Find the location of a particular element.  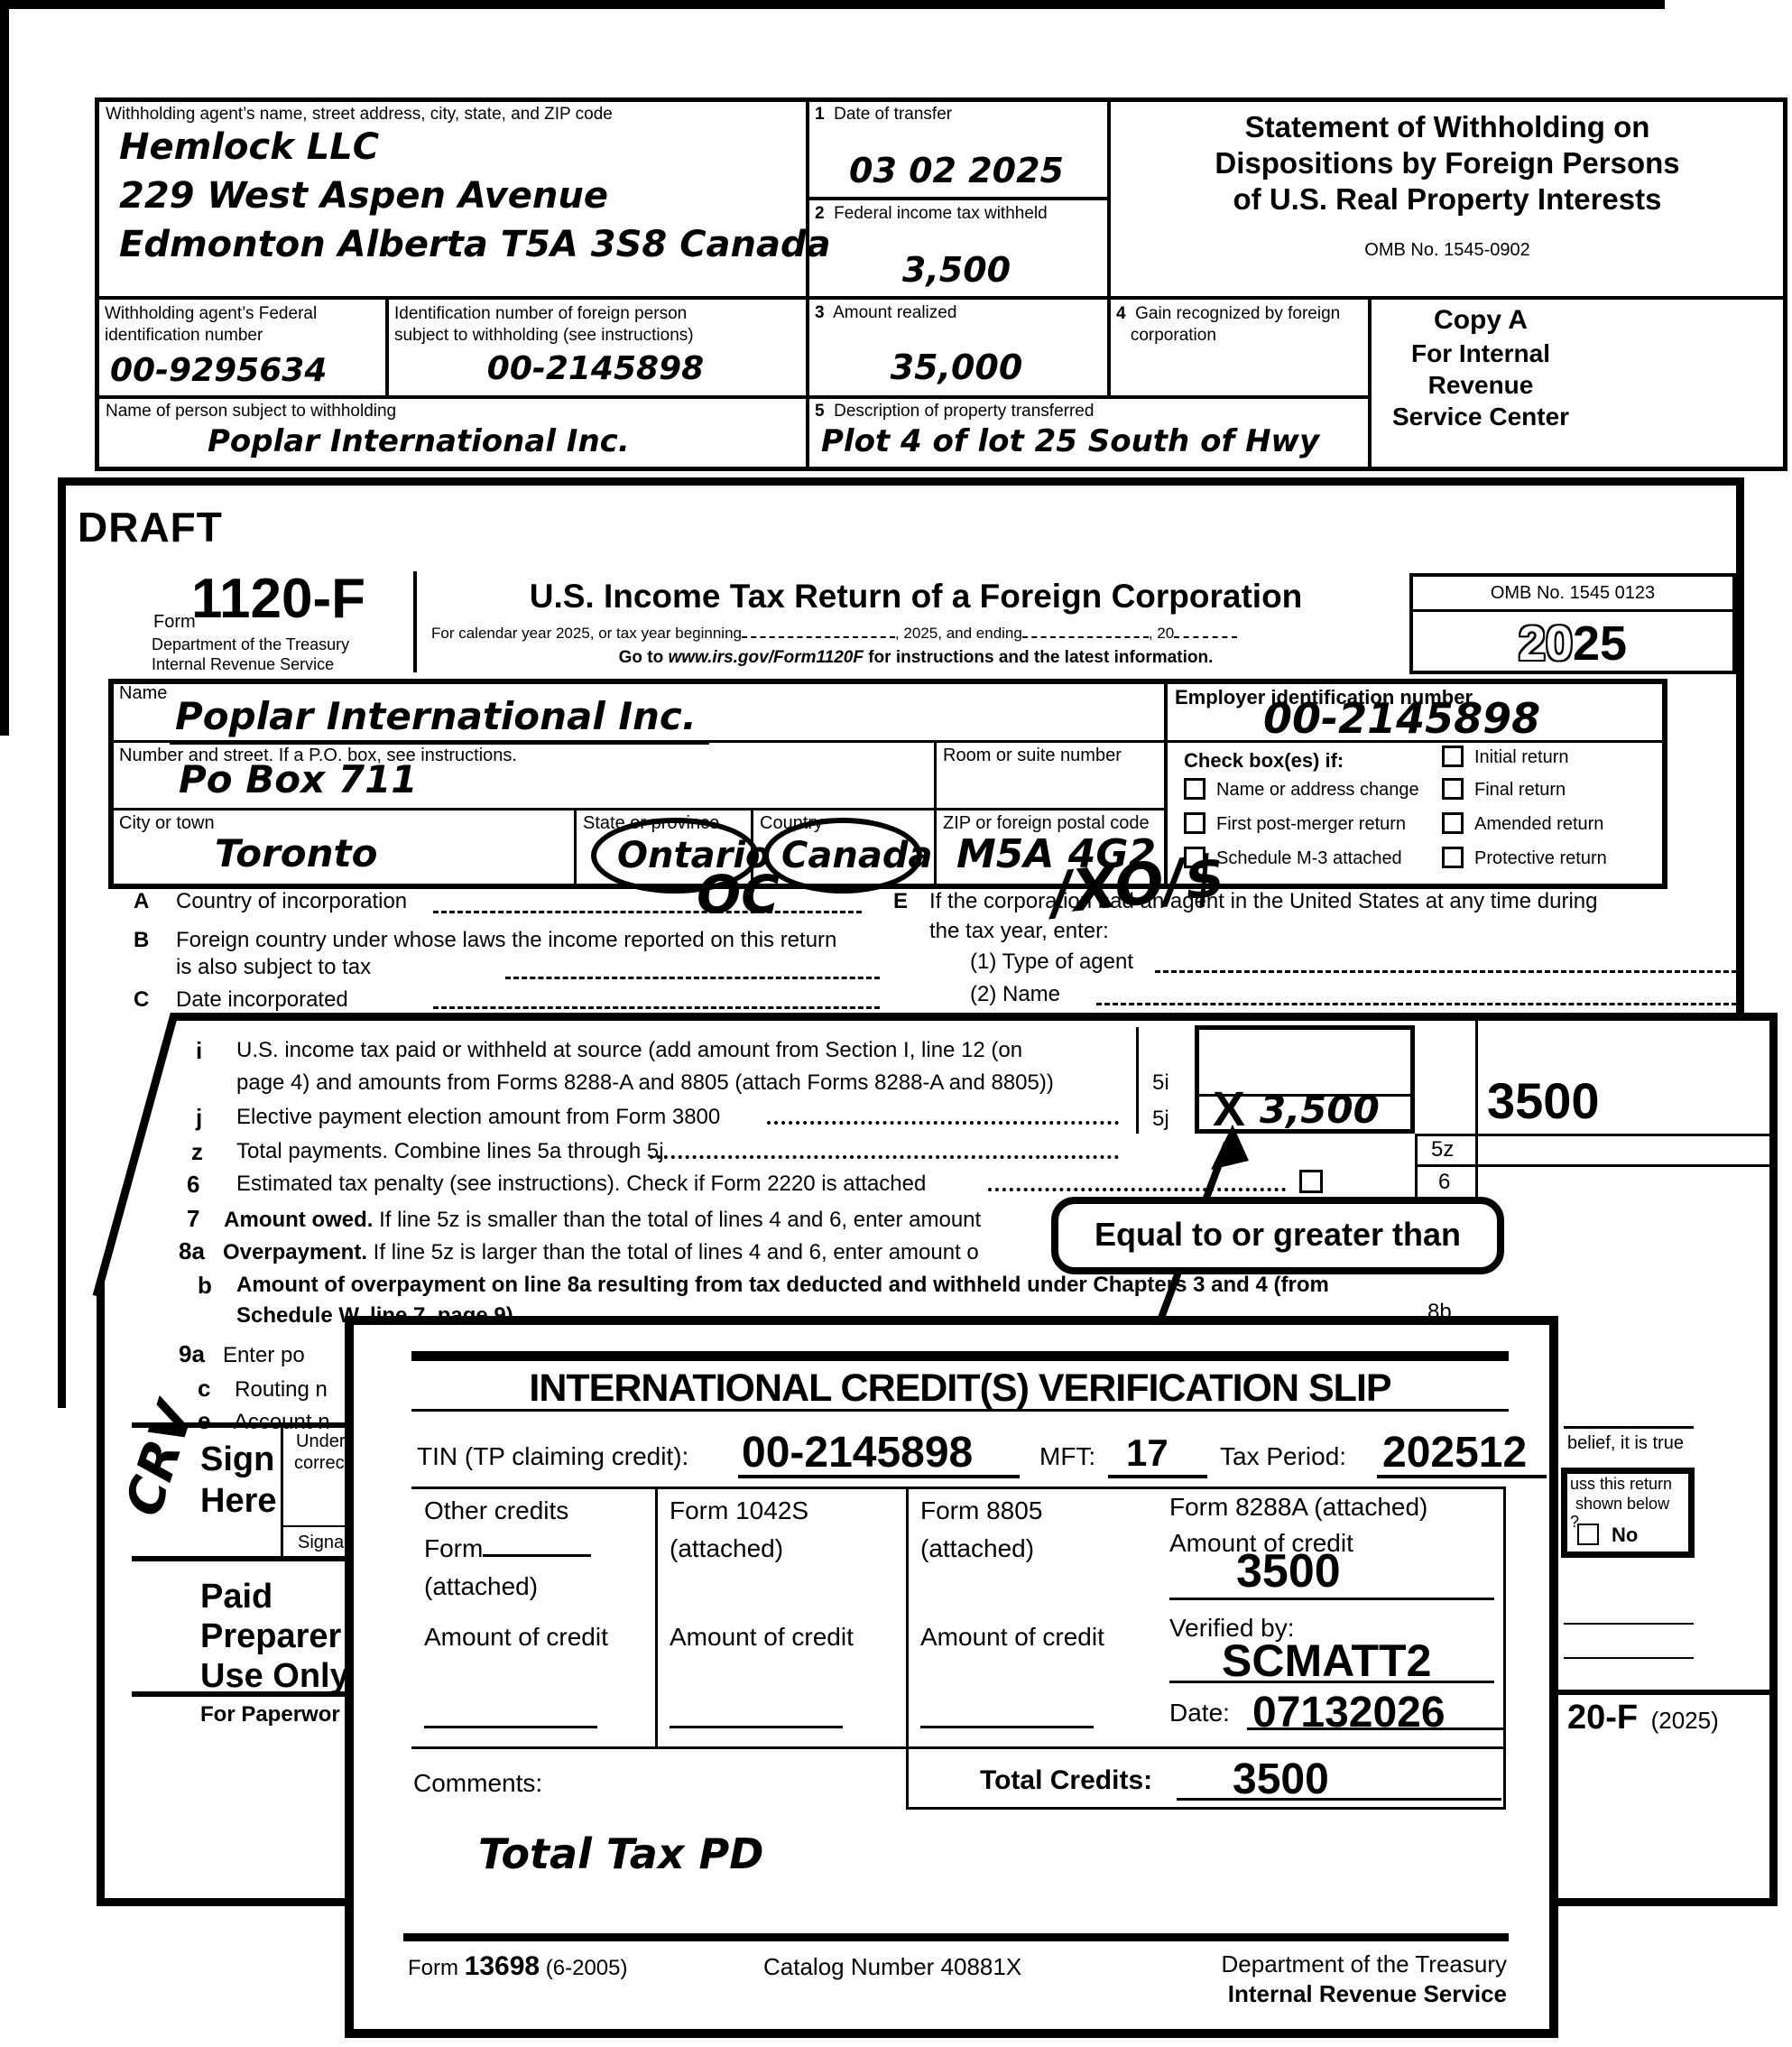

consent-box is located at coordinates (1628, 1513).